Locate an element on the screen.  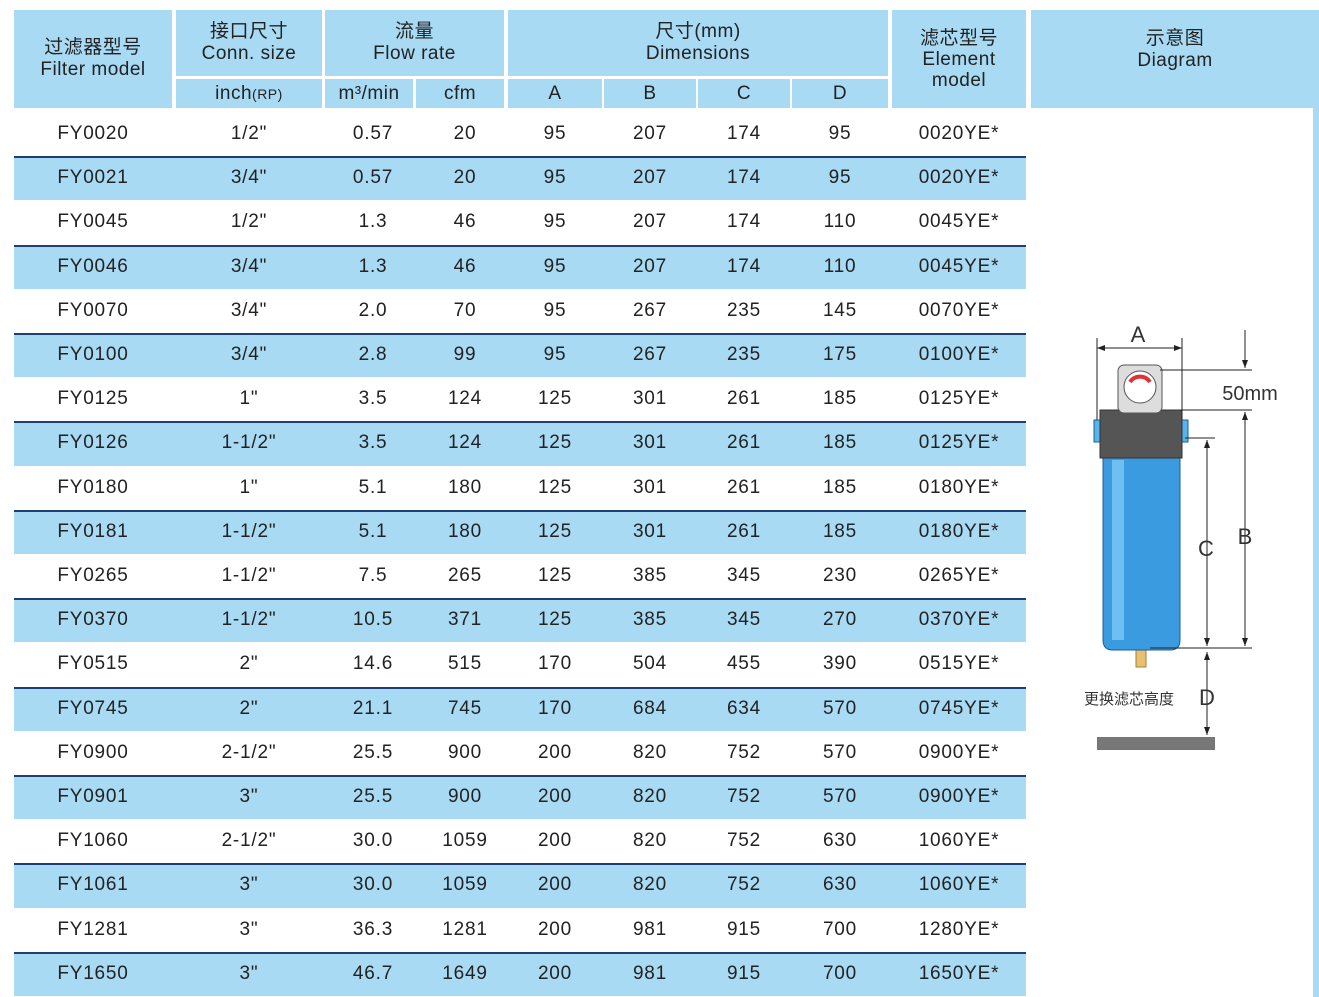
table-cell: 7.5 is located at coordinates (373, 576).